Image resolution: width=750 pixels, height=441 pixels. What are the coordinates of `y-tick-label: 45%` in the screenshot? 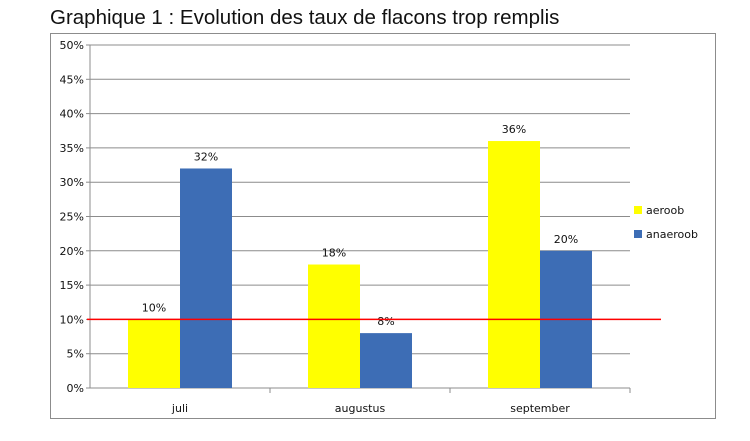 It's located at (72, 79).